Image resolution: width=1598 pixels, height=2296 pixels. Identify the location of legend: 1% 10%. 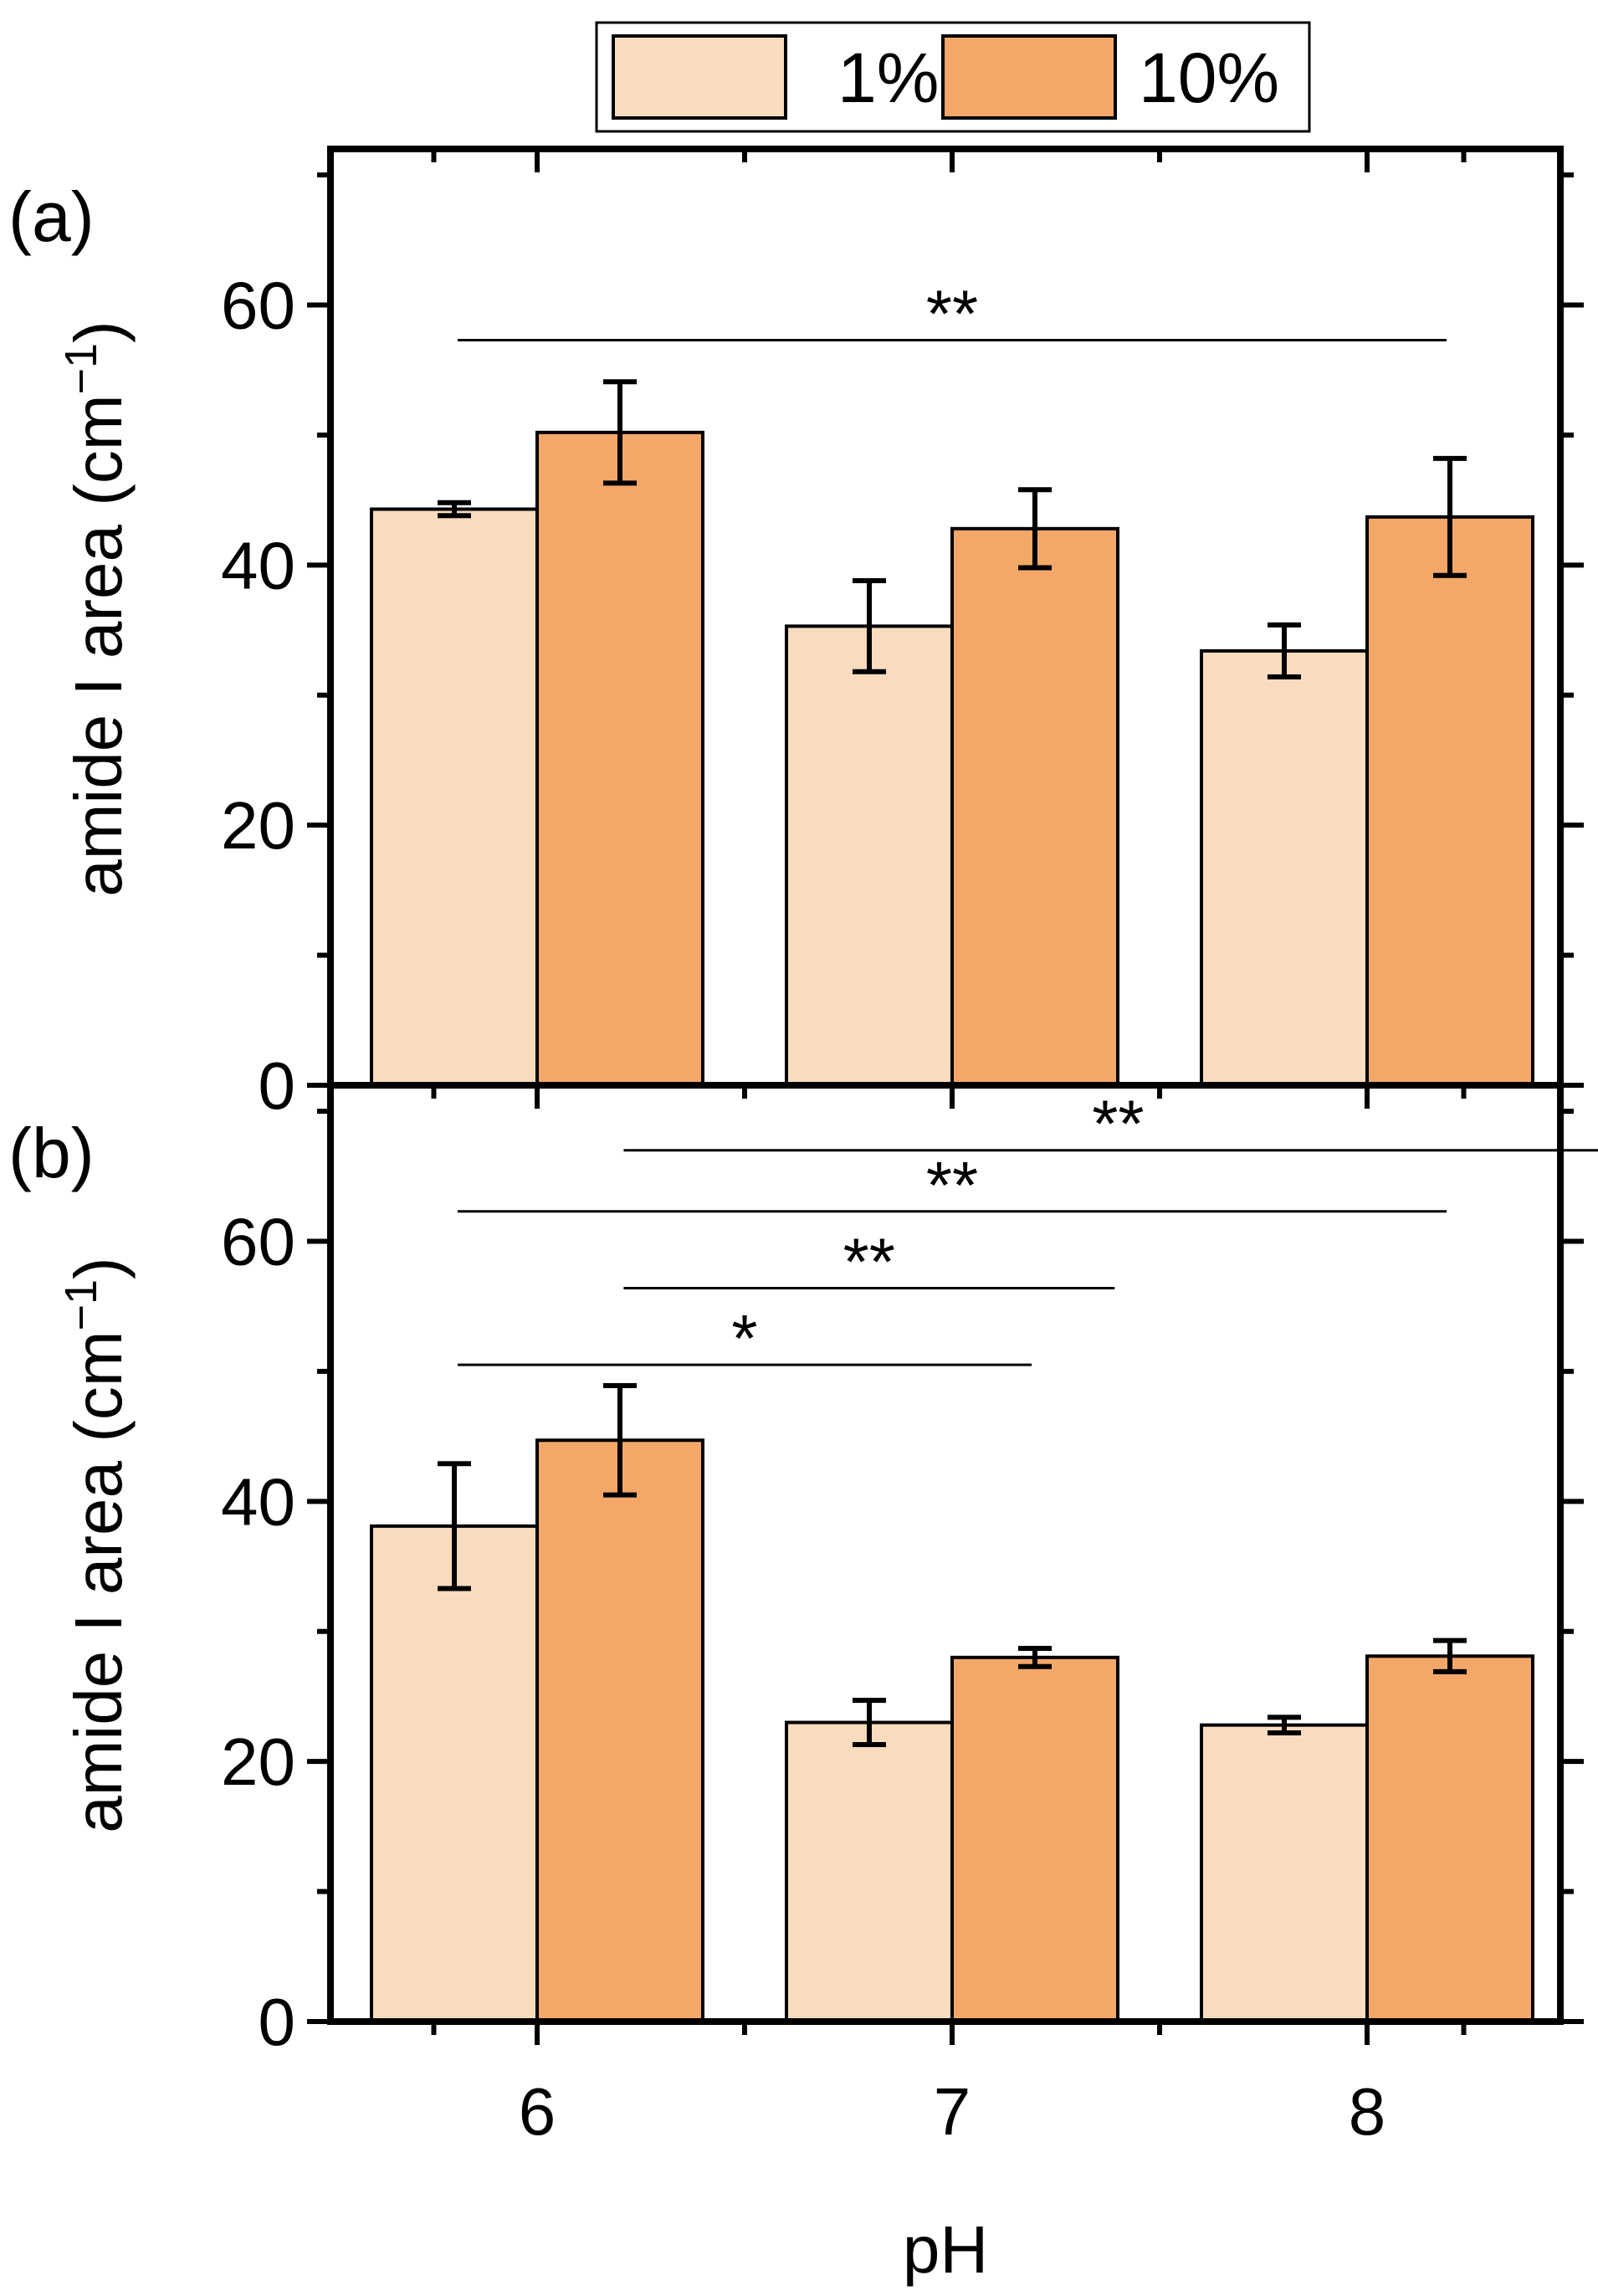
(953, 77).